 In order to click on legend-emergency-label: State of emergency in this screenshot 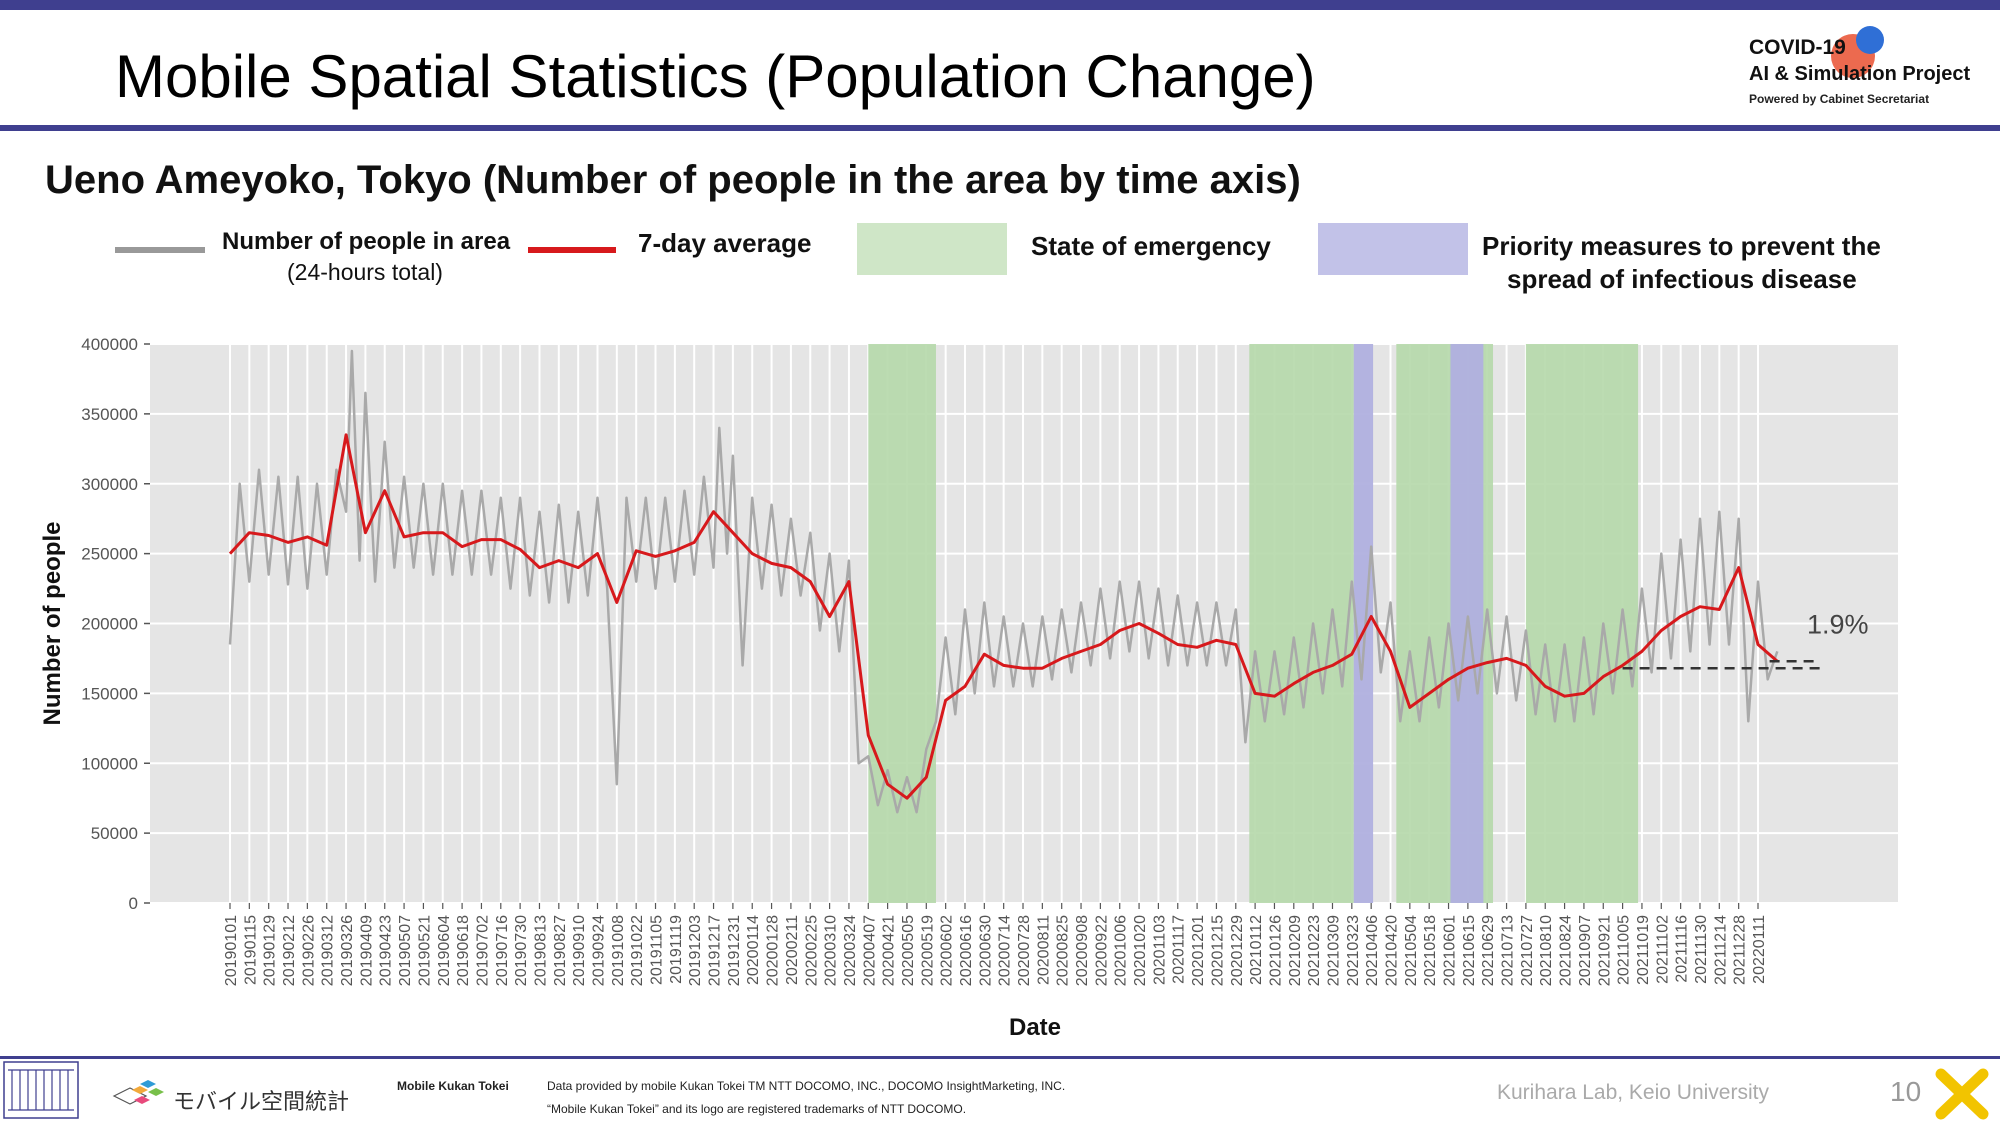, I will do `click(1151, 246)`.